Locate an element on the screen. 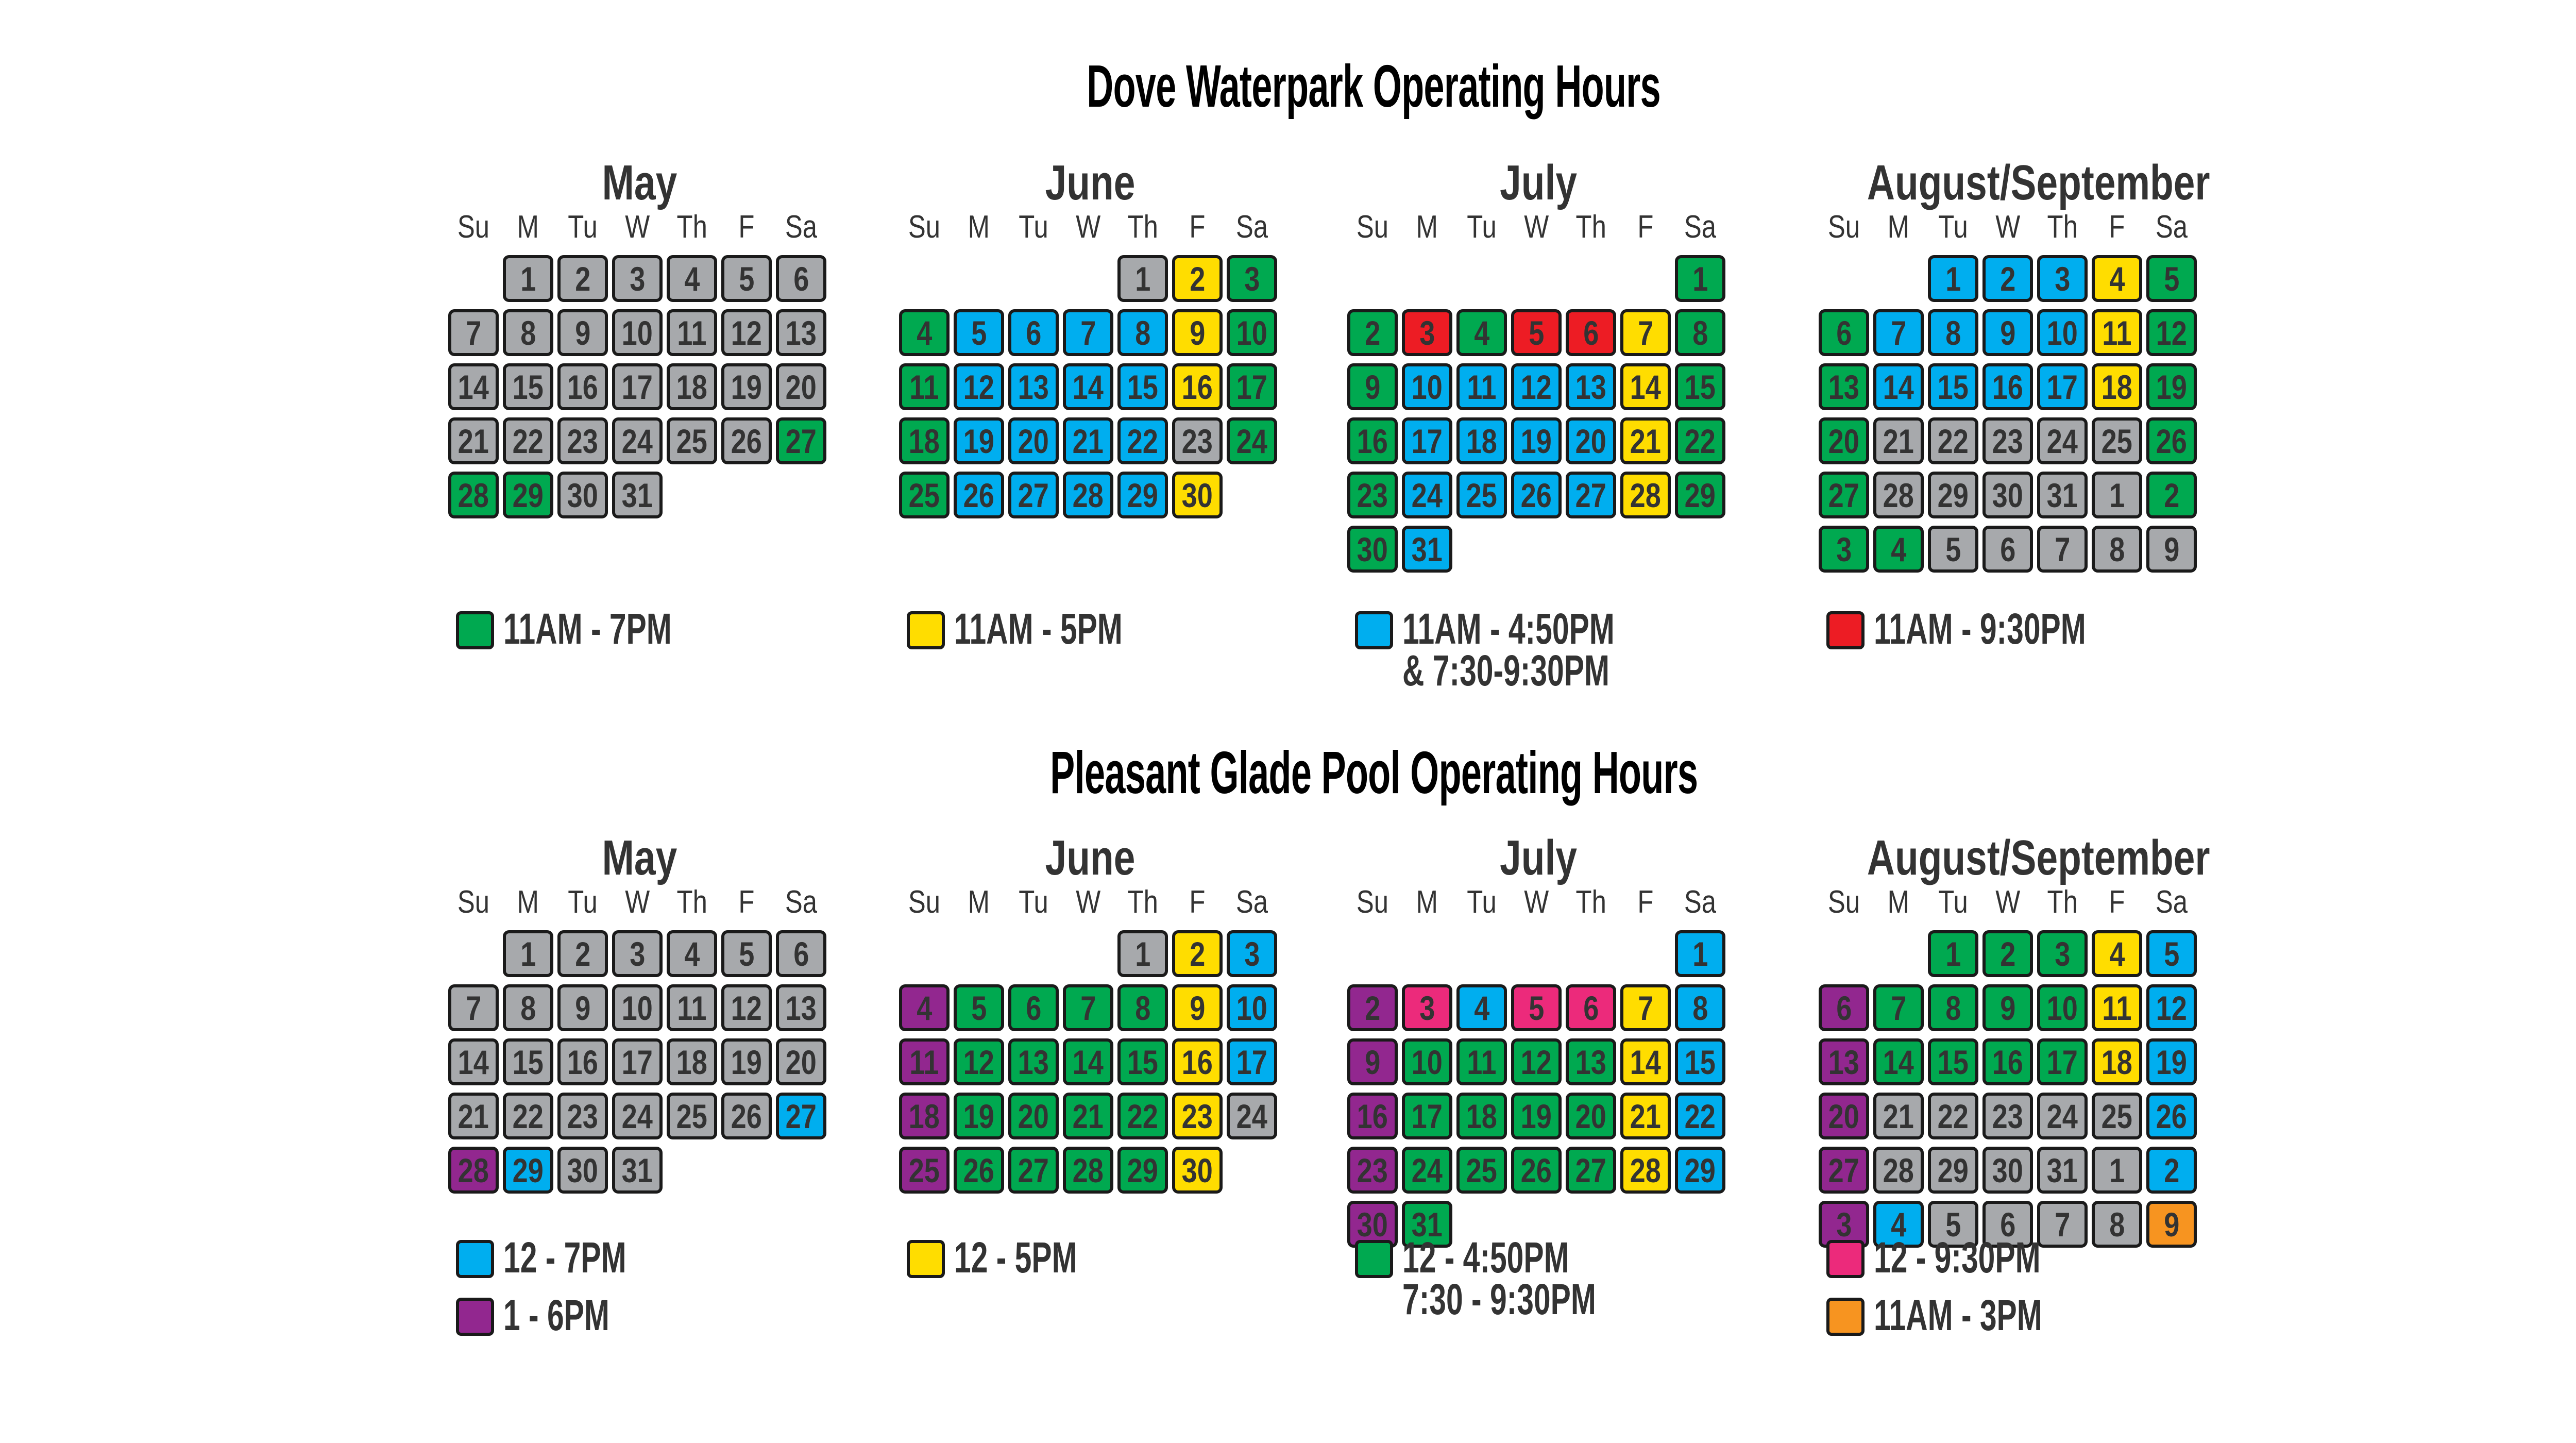 The height and width of the screenshot is (1443, 2576). day-cell: 28 is located at coordinates (473, 495).